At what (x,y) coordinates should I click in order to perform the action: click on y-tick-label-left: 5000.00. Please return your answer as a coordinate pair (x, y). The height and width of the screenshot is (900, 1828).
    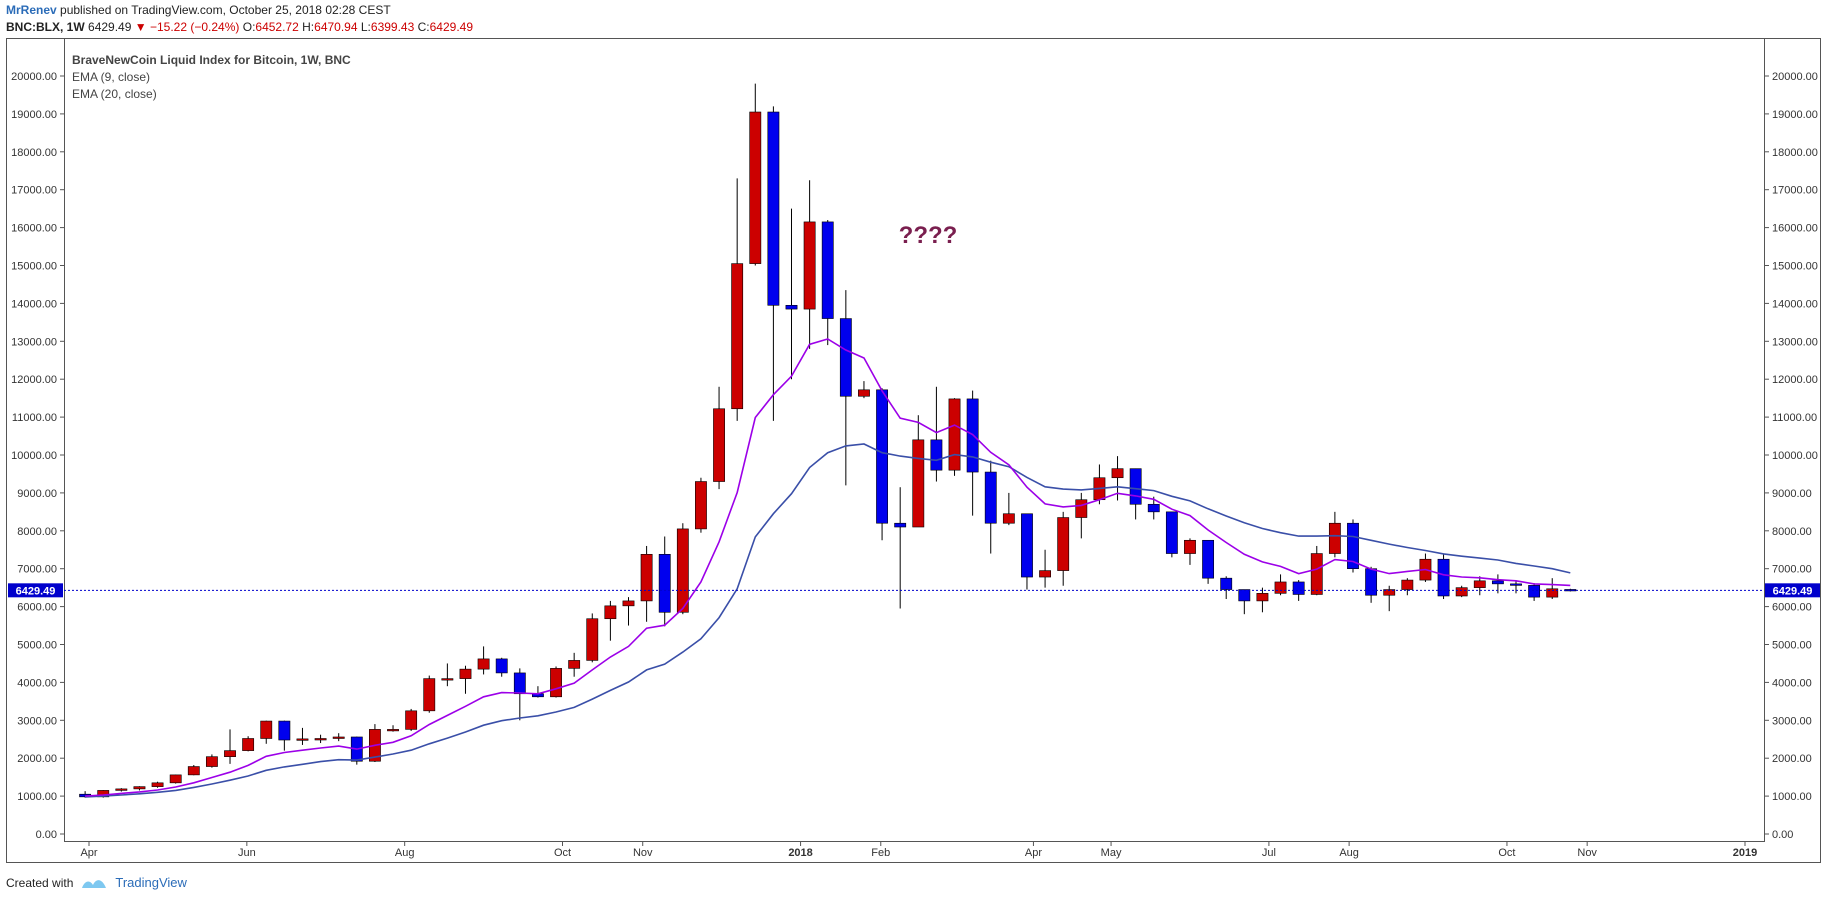
    Looking at the image, I should click on (37, 646).